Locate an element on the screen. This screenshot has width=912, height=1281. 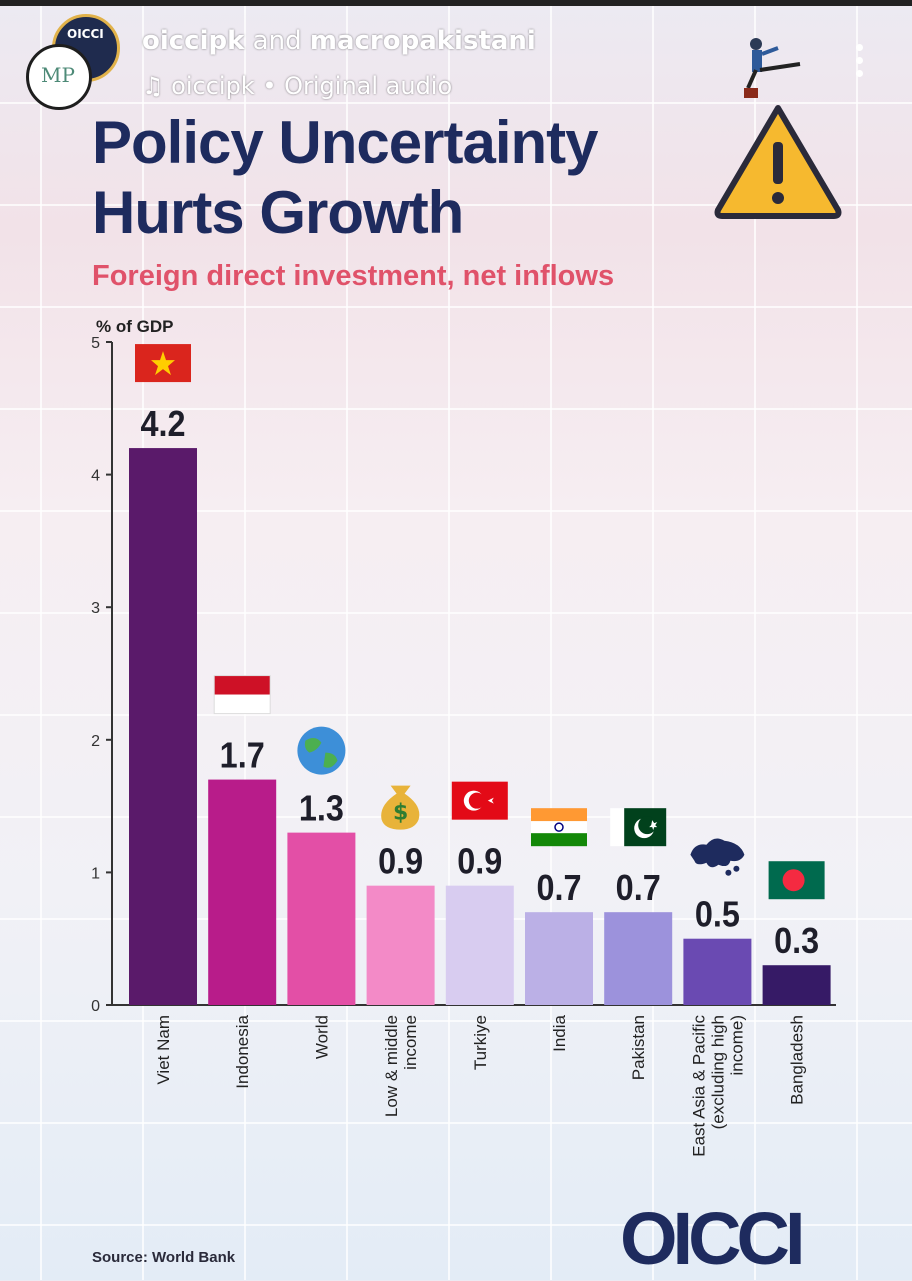
x-category-label: Indonesia is located at coordinates (242, 1051).